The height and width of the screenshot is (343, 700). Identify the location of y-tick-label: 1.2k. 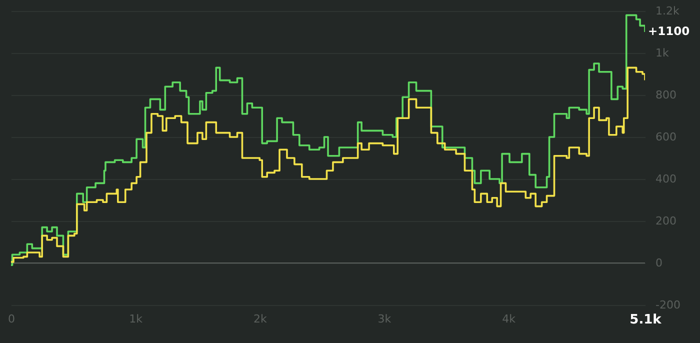
(668, 11).